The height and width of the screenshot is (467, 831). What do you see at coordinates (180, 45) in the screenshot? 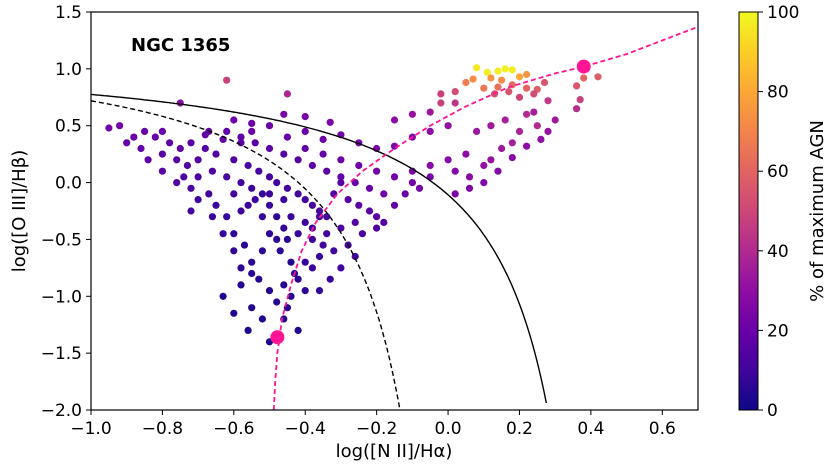
I see `chart-title: NGC 1365` at bounding box center [180, 45].